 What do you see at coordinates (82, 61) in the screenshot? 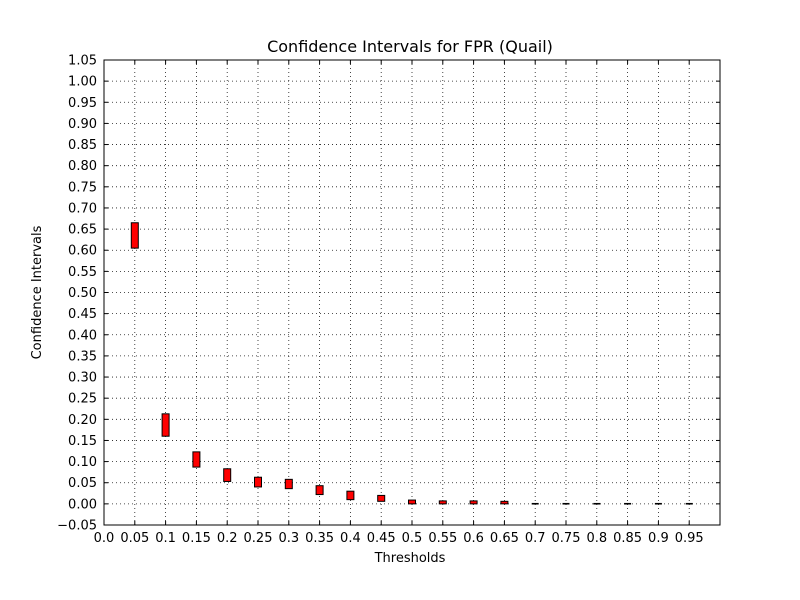
I see `y-tick-label: 1.05` at bounding box center [82, 61].